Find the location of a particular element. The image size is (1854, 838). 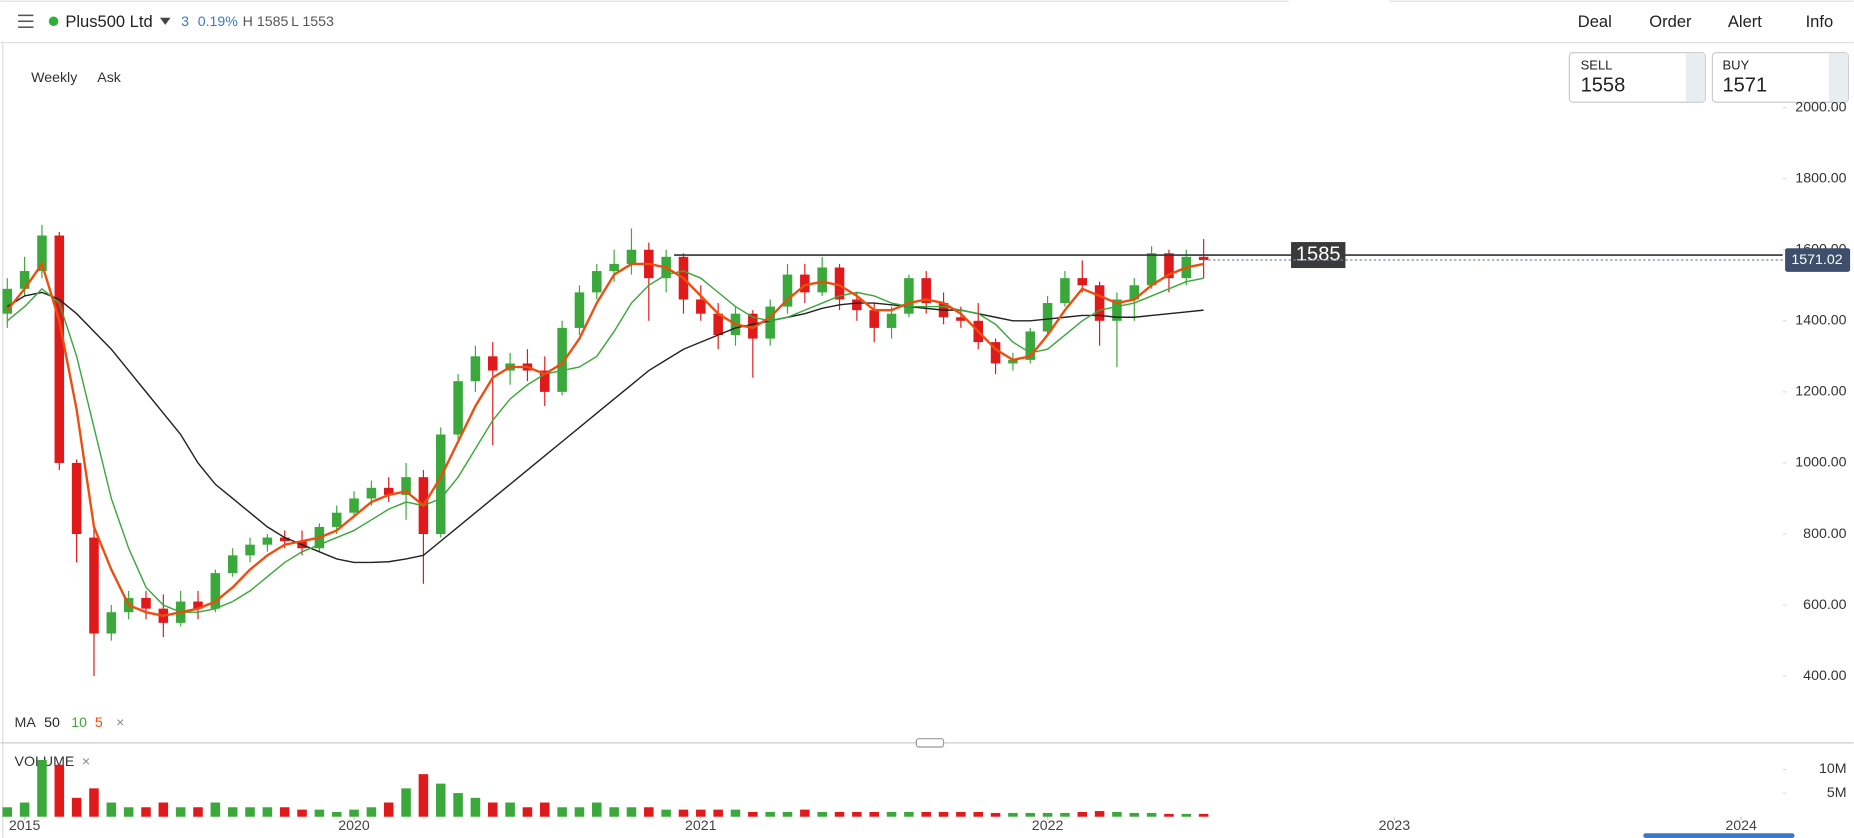

ma-close: × is located at coordinates (120, 723).